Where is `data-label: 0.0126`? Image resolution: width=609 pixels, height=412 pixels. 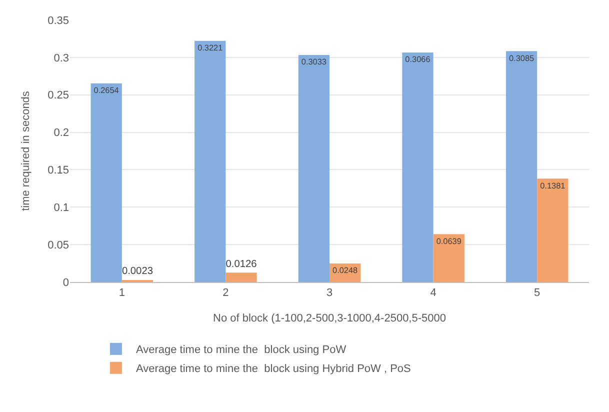
data-label: 0.0126 is located at coordinates (242, 264).